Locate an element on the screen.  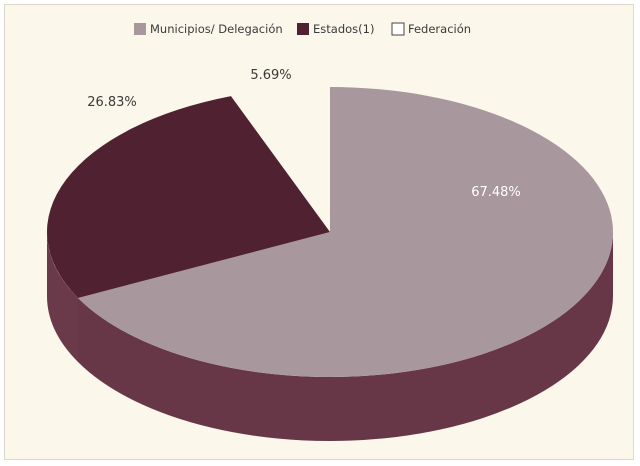
legend-swatch-estados is located at coordinates (303, 29).